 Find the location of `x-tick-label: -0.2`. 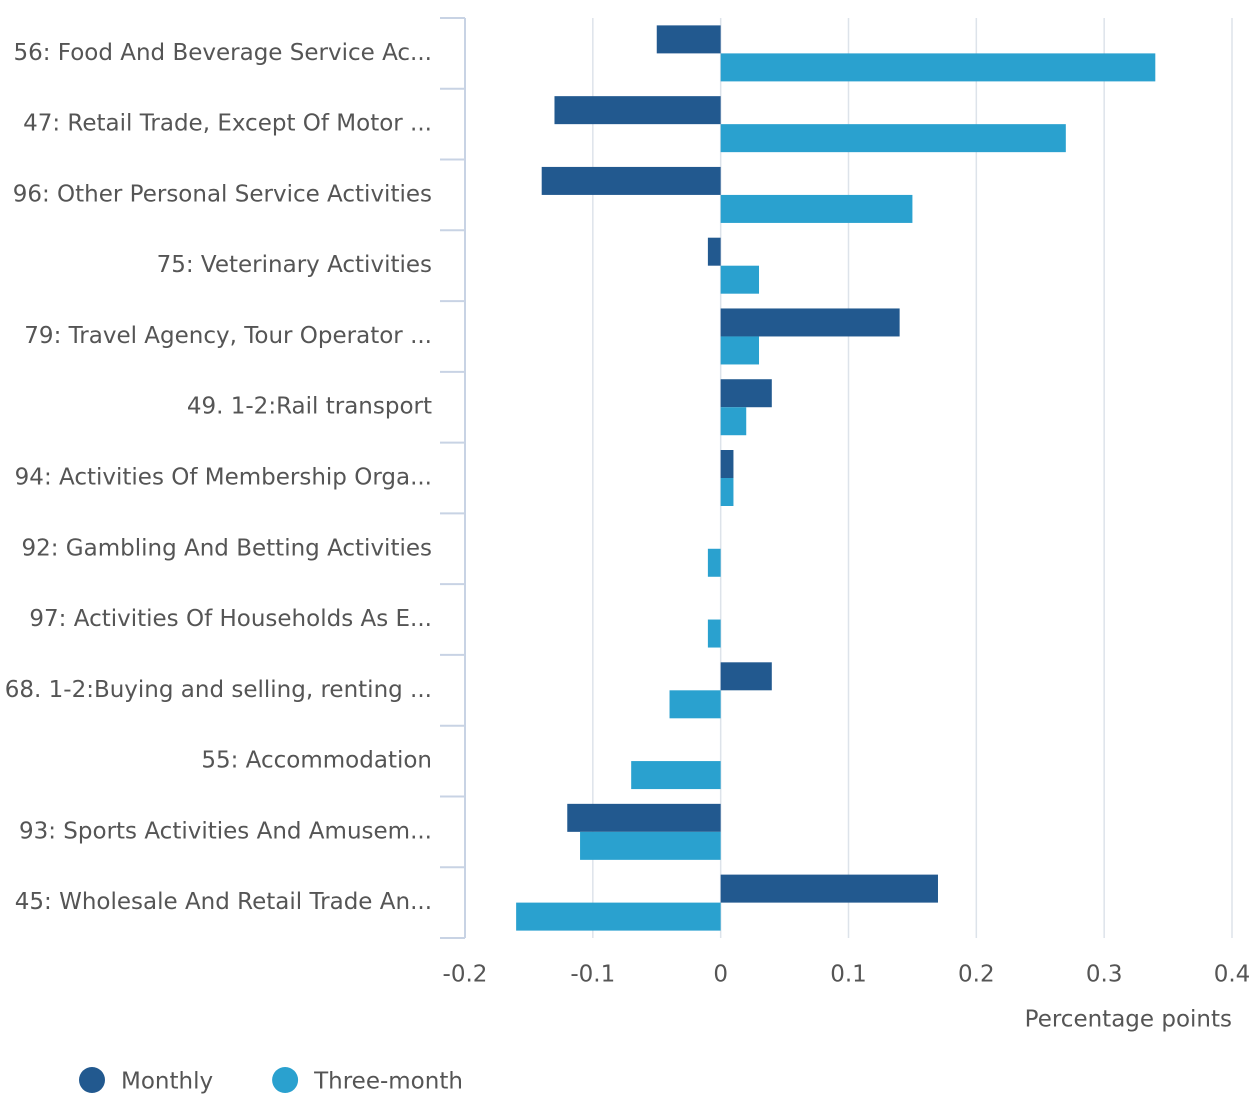

x-tick-label: -0.2 is located at coordinates (465, 975).